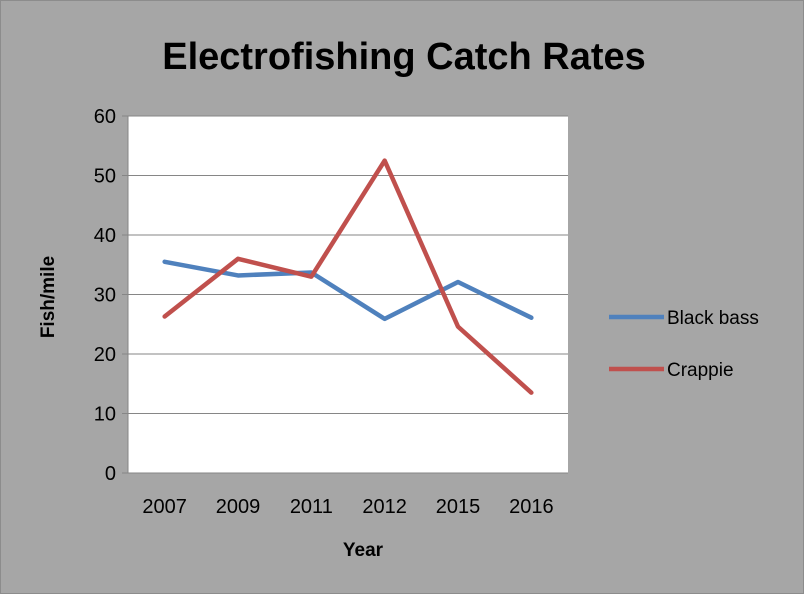 Image resolution: width=804 pixels, height=595 pixels. What do you see at coordinates (238, 507) in the screenshot?
I see `x-tick-label: 2009` at bounding box center [238, 507].